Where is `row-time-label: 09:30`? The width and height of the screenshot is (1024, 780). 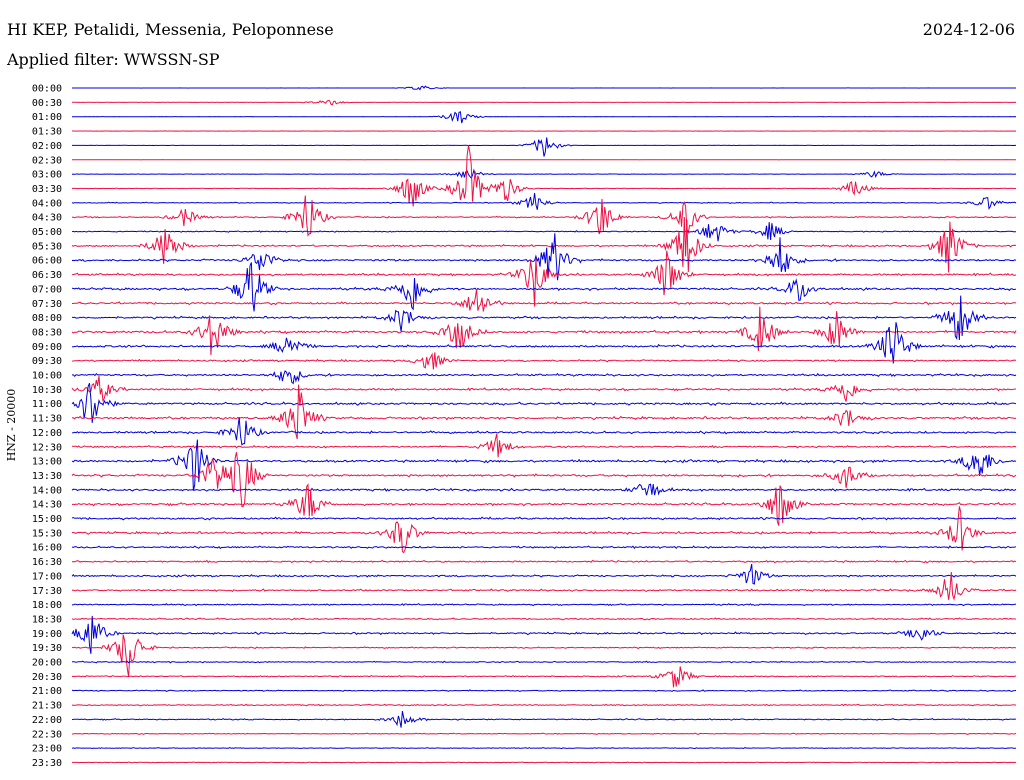
row-time-label: 09:30 is located at coordinates (47, 361).